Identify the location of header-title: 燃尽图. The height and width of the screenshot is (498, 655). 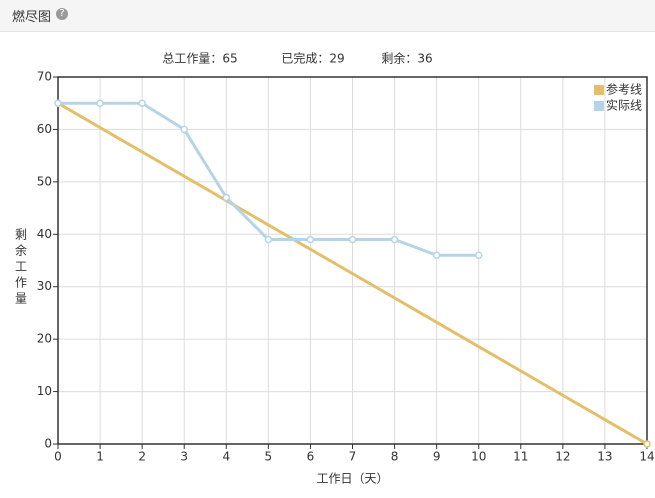
(32, 17).